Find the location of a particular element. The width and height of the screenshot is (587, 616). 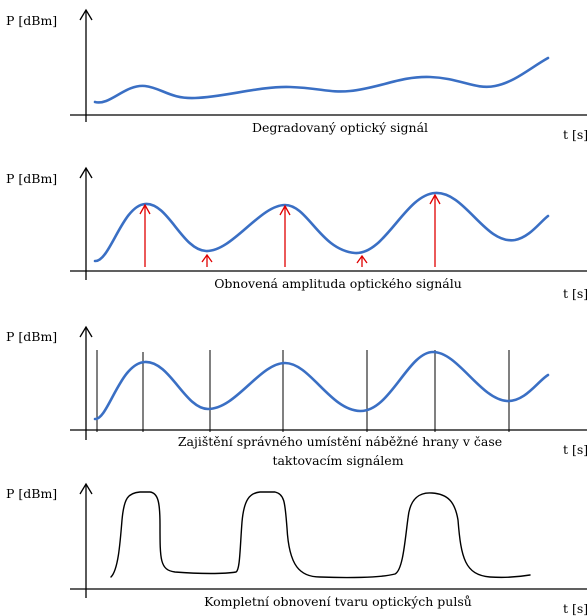

restored-pulse-train is located at coordinates (320, 535).